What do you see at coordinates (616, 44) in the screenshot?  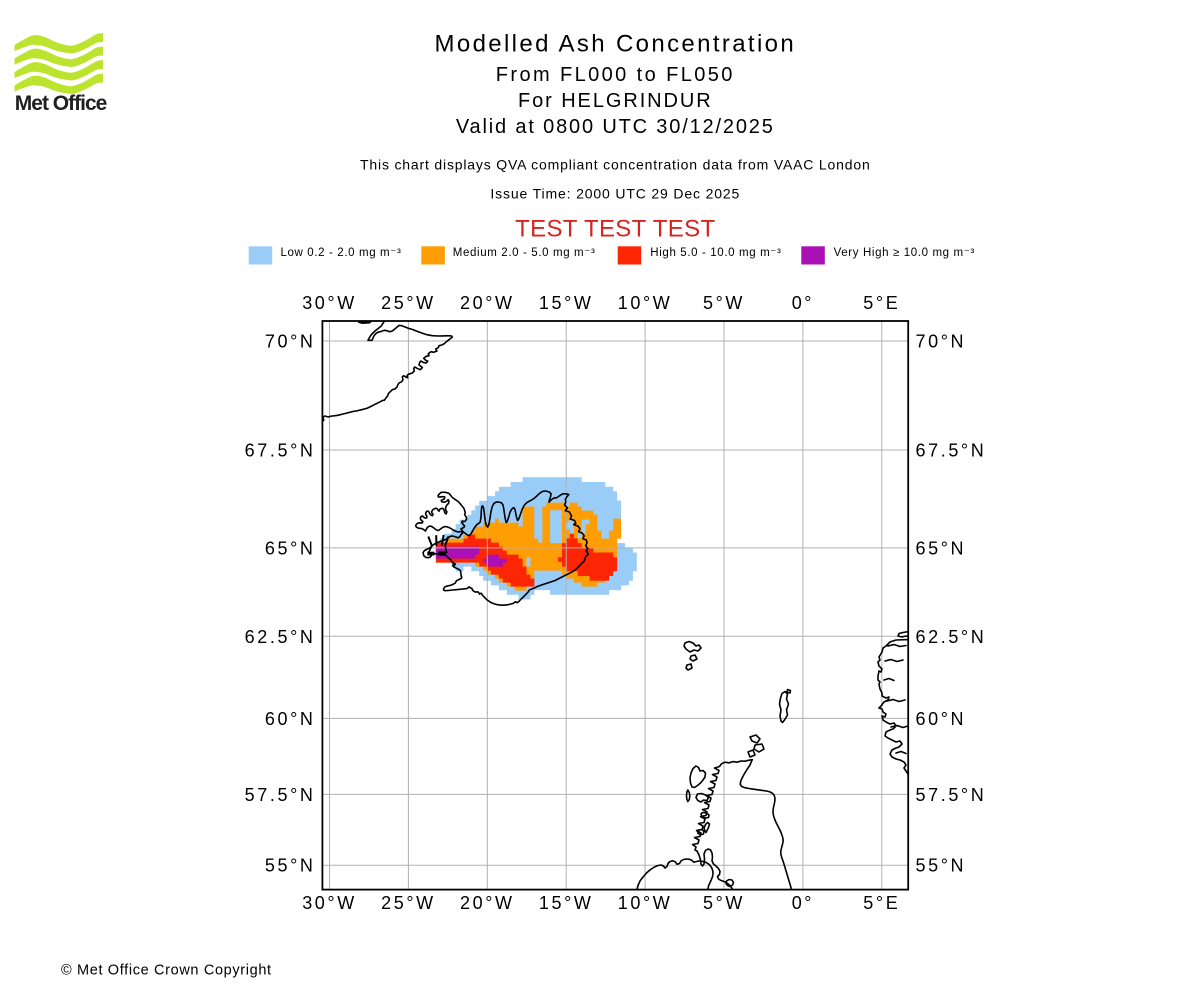 I see `svg-text: Modelled Ash Concentration` at bounding box center [616, 44].